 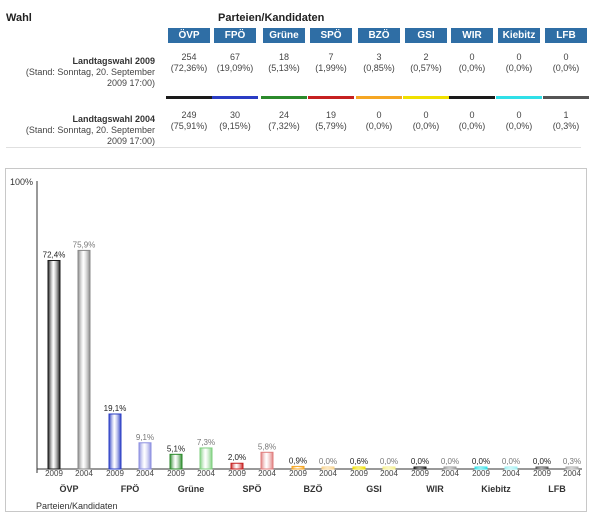 I want to click on result-cell: 30 (9,15%), so click(x=235, y=121).